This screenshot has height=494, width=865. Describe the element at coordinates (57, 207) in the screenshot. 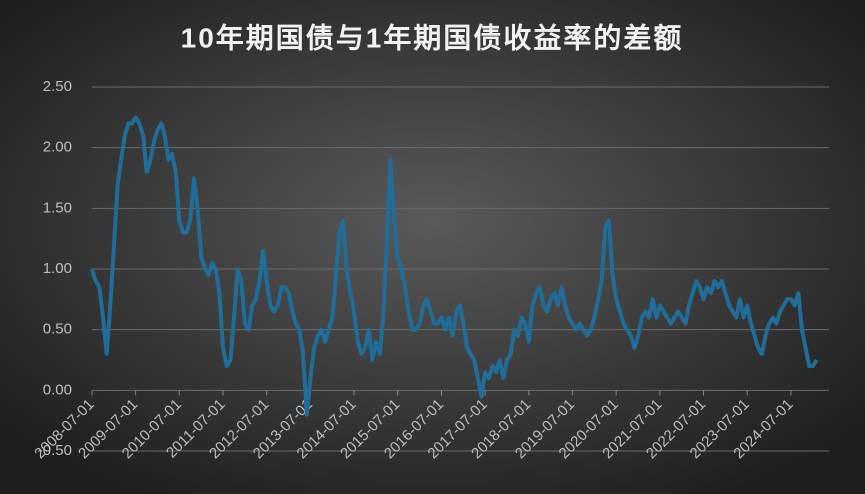

I see `y-tick-label: 1.50` at that location.